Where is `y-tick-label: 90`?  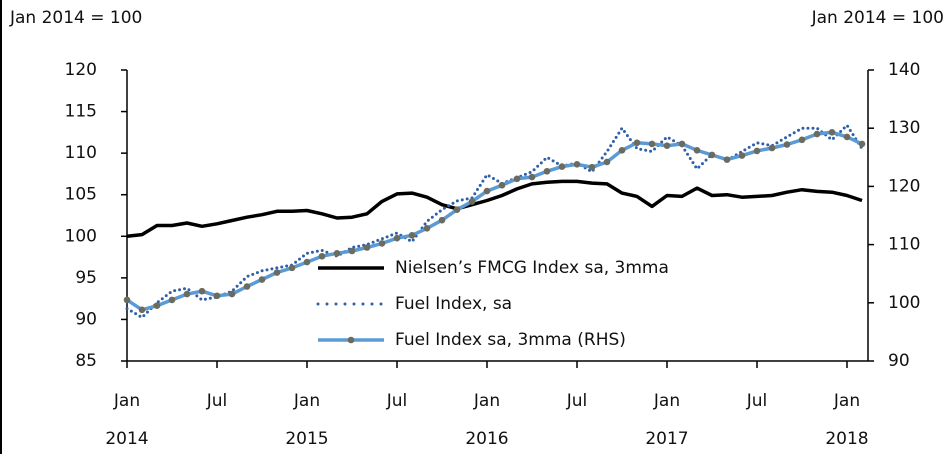 y-tick-label: 90 is located at coordinates (86, 319).